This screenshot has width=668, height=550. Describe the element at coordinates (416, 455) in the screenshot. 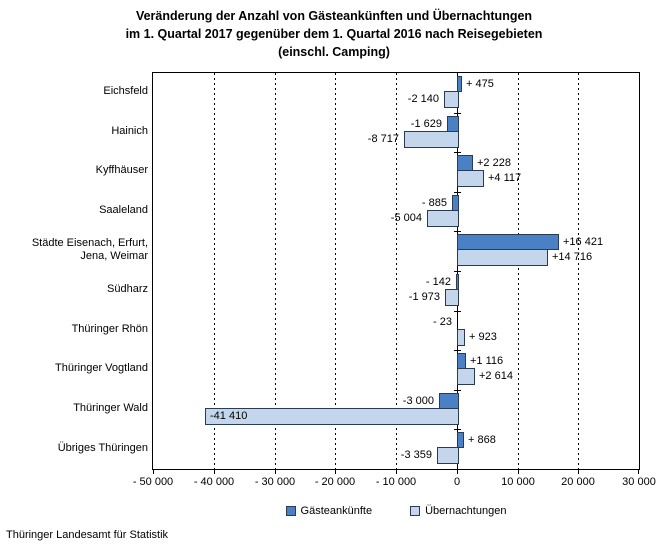

I see `bar-value-label: -3 359` at that location.